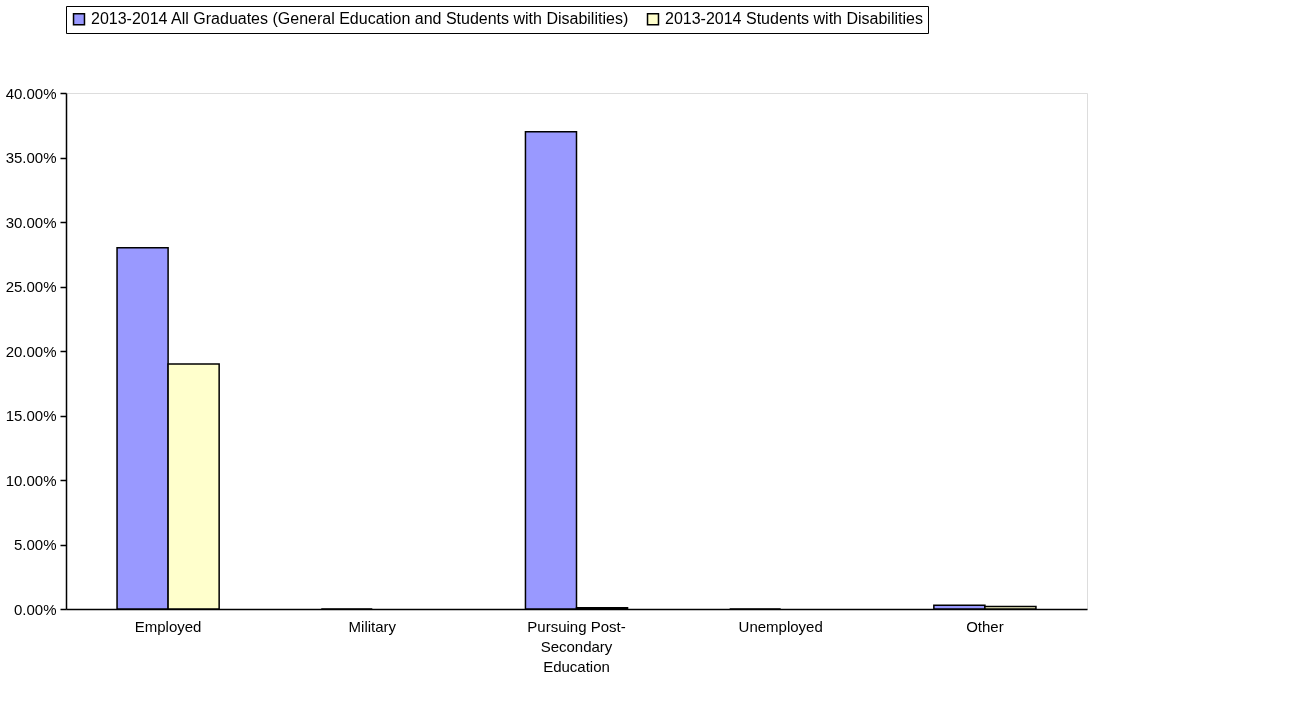 The height and width of the screenshot is (727, 1303). What do you see at coordinates (372, 626) in the screenshot?
I see `x-tick-label: Military` at bounding box center [372, 626].